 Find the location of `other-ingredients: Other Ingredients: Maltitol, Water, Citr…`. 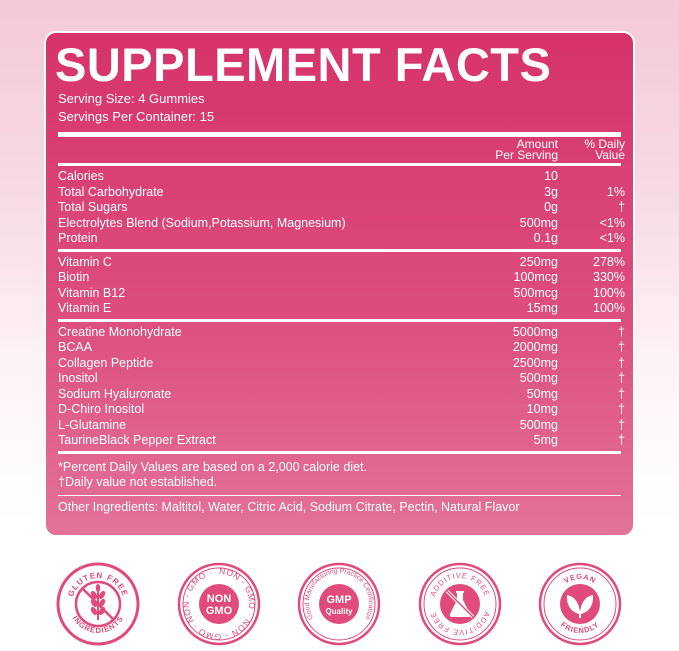

other-ingredients: Other Ingredients: Maltitol, Water, Citr… is located at coordinates (289, 506).